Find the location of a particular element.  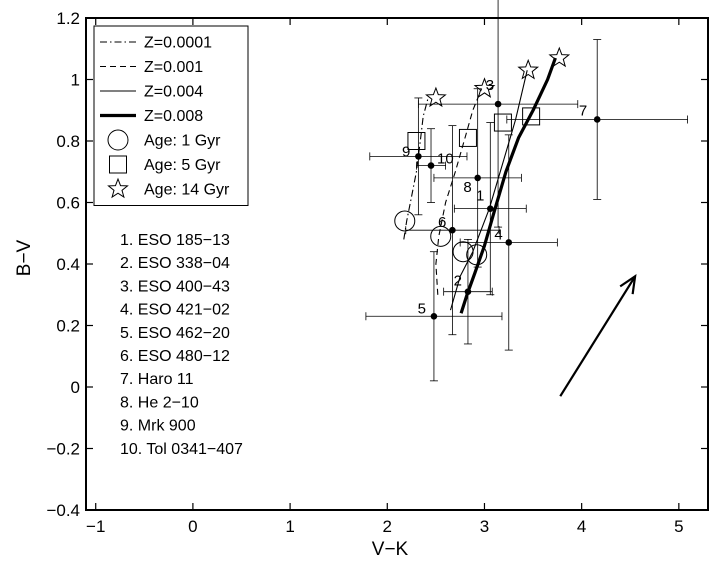

legend-entry: Z=0.0001 is located at coordinates (156, 43).